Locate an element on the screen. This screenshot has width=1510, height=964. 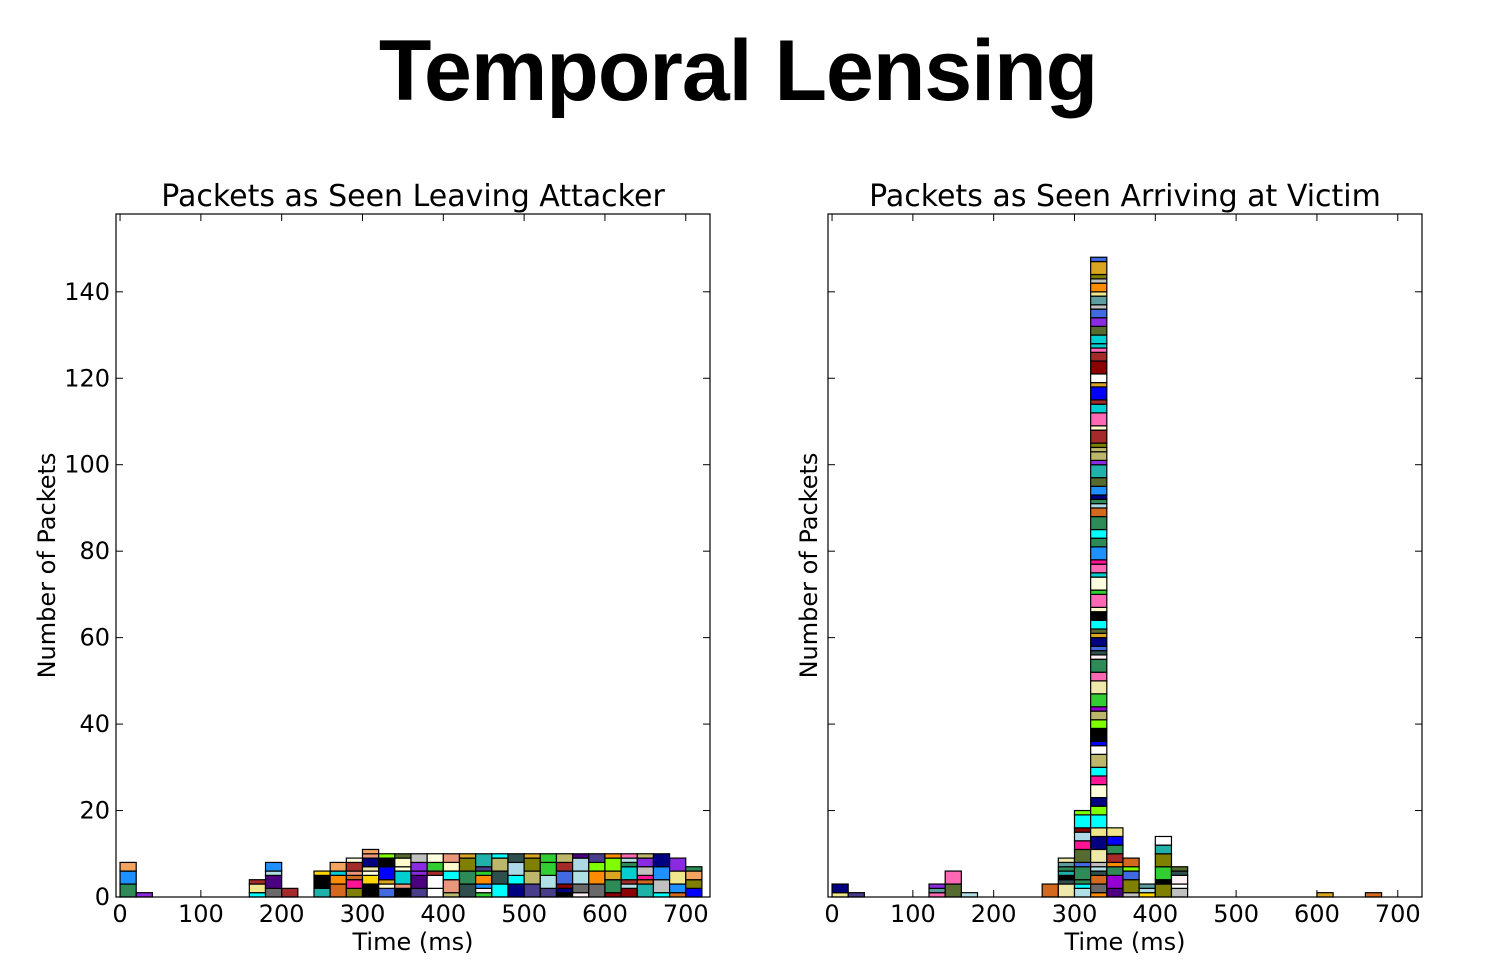
y-tick-label: 140 is located at coordinates (87, 292).